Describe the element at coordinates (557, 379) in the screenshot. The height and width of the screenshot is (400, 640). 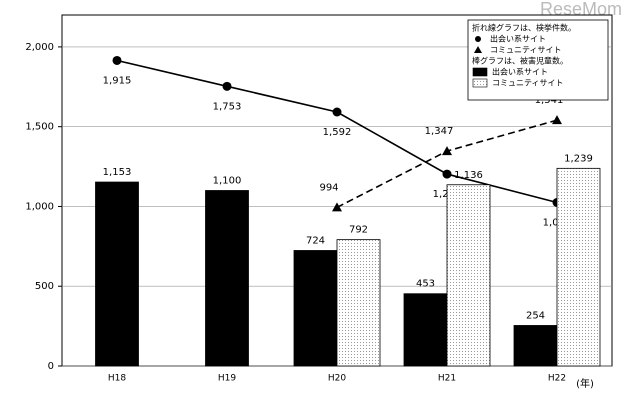
I see `x-tick-label: H22` at that location.